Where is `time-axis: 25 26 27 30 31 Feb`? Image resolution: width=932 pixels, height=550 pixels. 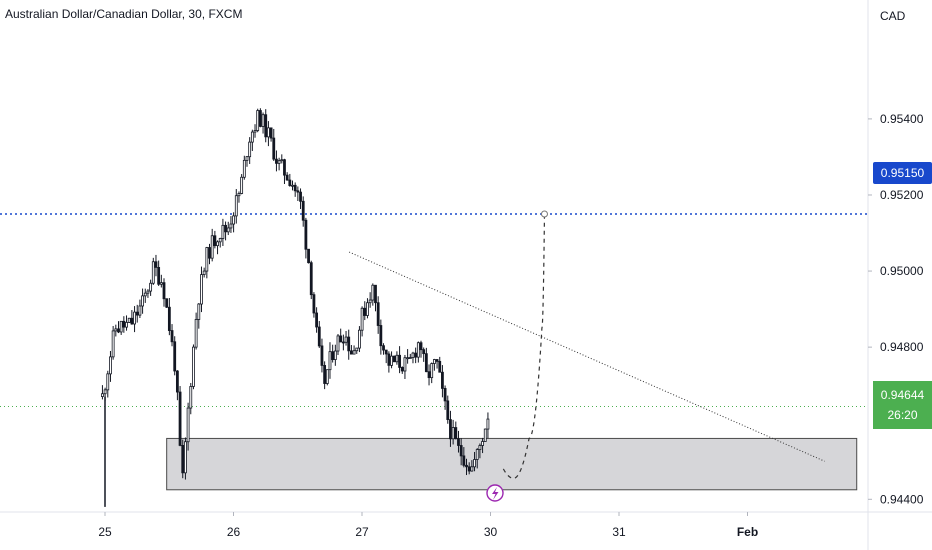 time-axis: 25 26 27 30 31 Feb is located at coordinates (428, 525).